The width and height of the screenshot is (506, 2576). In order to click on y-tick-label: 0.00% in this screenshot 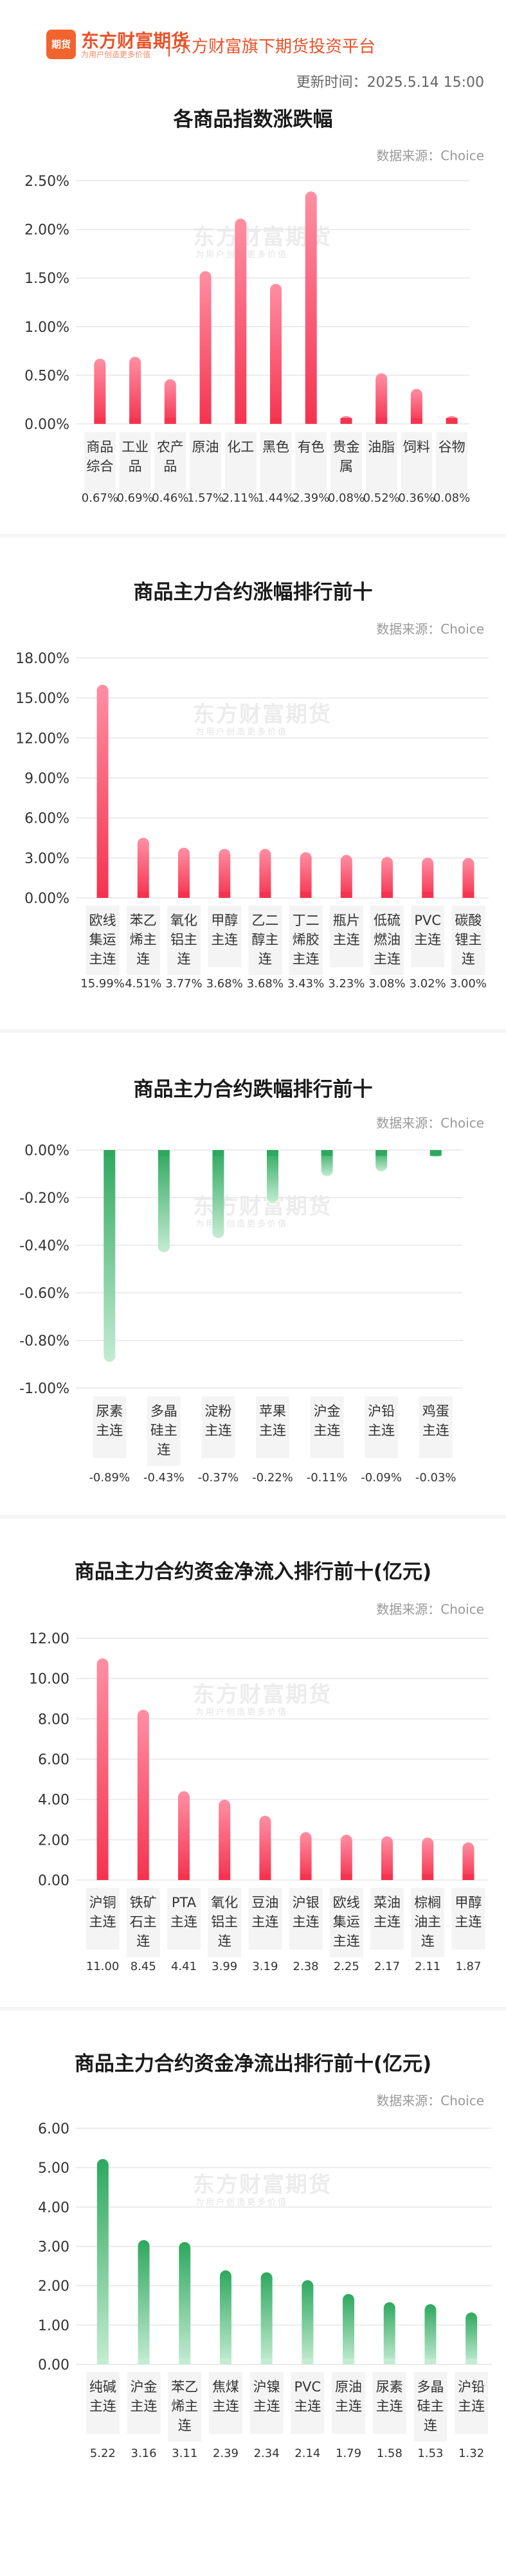, I will do `click(46, 899)`.